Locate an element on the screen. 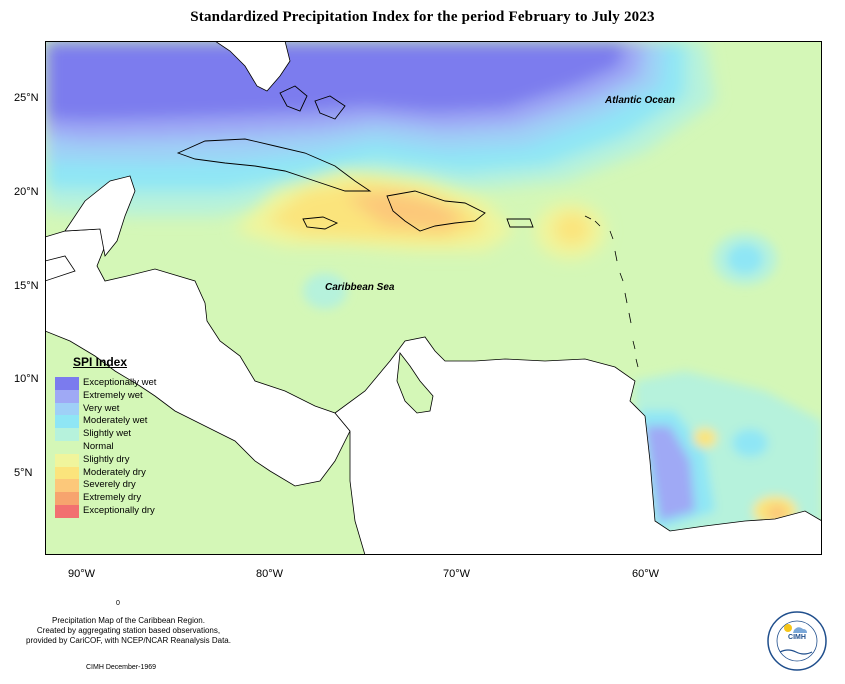 The image size is (845, 684). legend-label: Slightly dry is located at coordinates (106, 459).